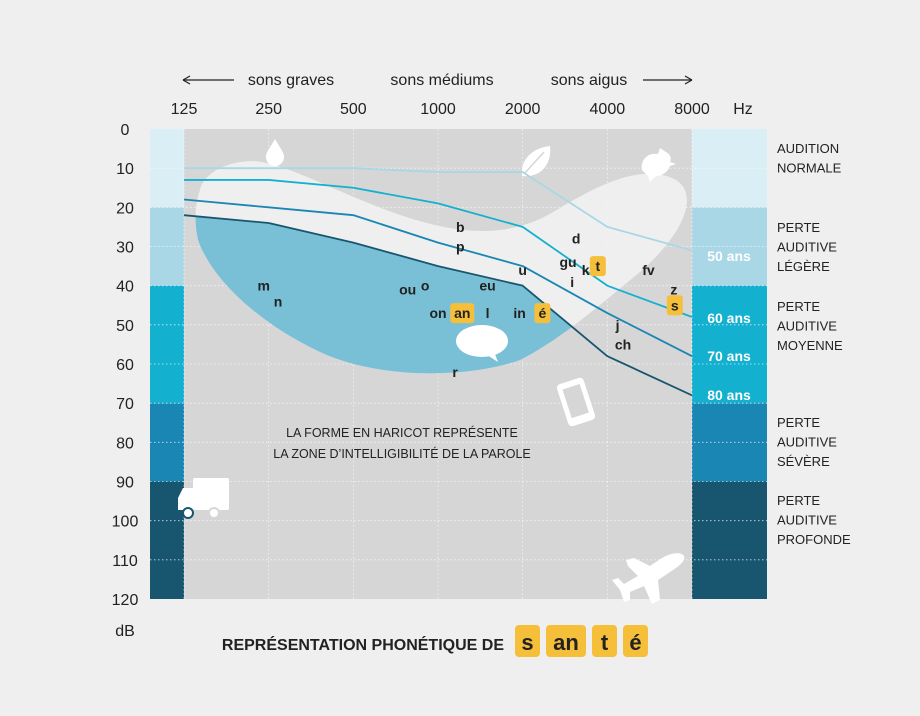 This screenshot has height=716, width=920. I want to click on y-tick-1: 10, so click(125, 169).